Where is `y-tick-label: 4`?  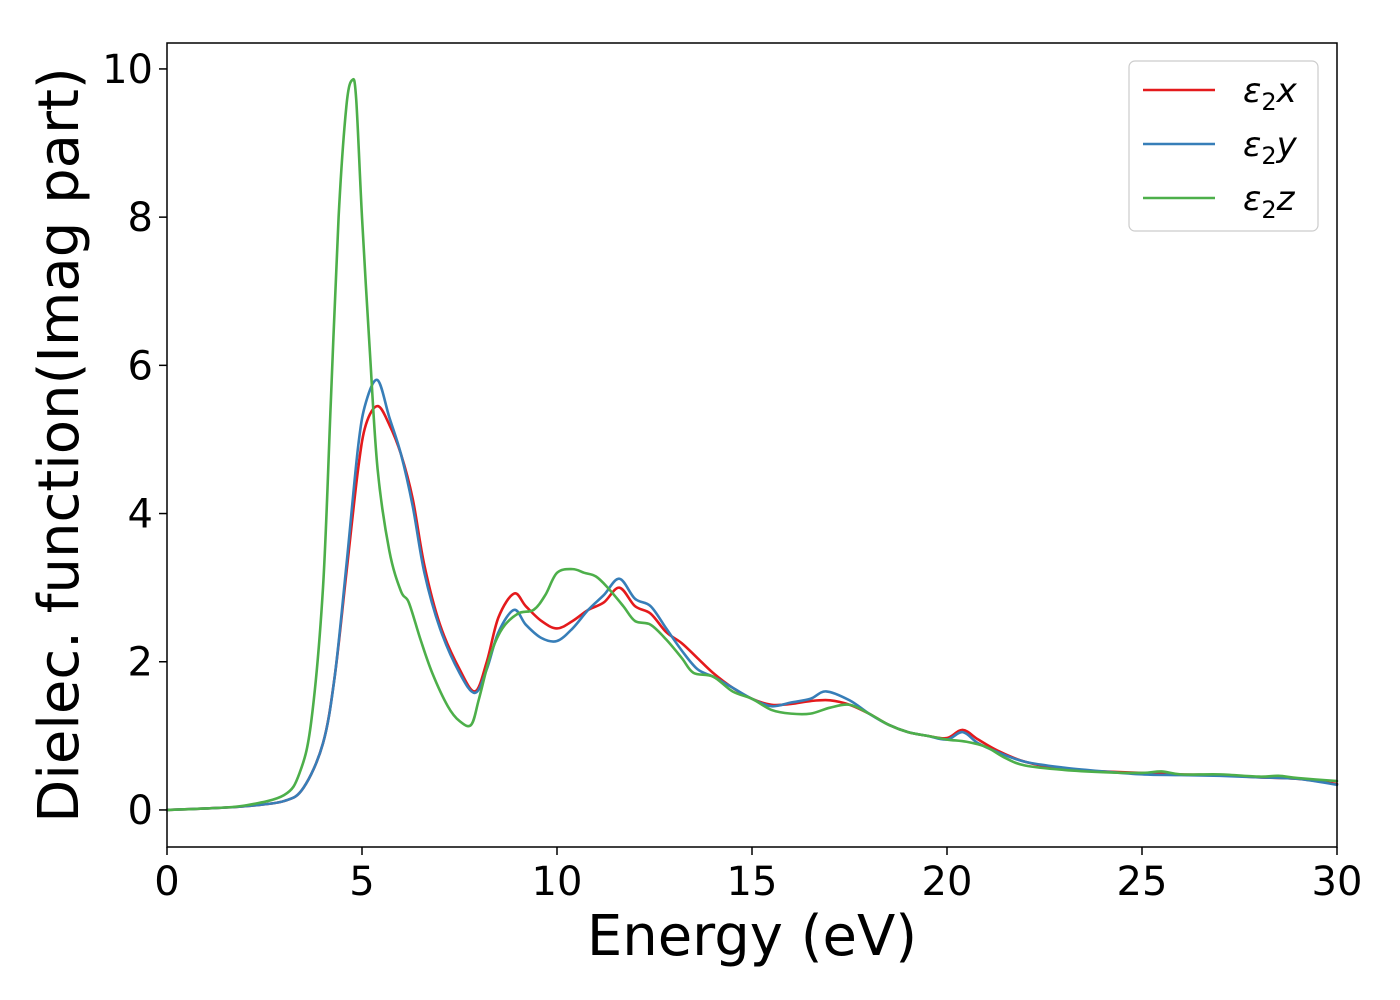
y-tick-label: 4 is located at coordinates (140, 515).